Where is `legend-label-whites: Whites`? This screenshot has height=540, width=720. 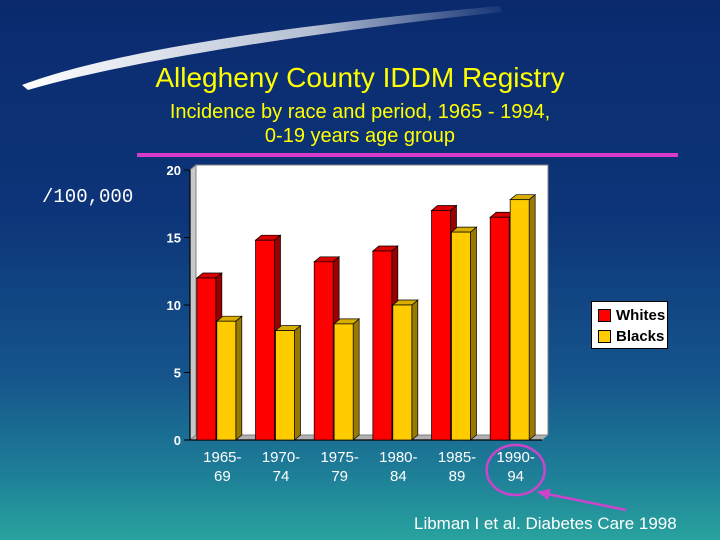 legend-label-whites: Whites is located at coordinates (641, 315).